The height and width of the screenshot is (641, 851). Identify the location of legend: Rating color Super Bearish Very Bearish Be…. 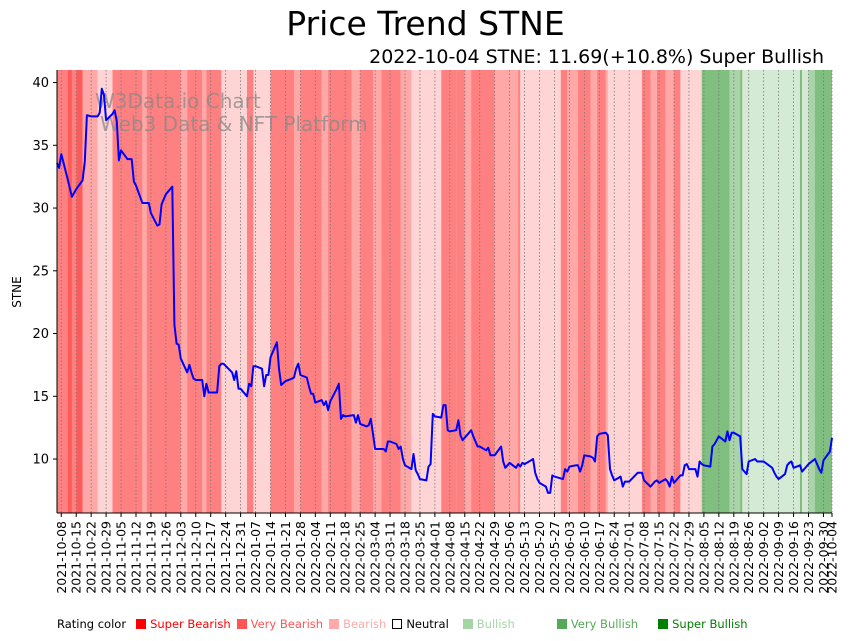
(405, 624).